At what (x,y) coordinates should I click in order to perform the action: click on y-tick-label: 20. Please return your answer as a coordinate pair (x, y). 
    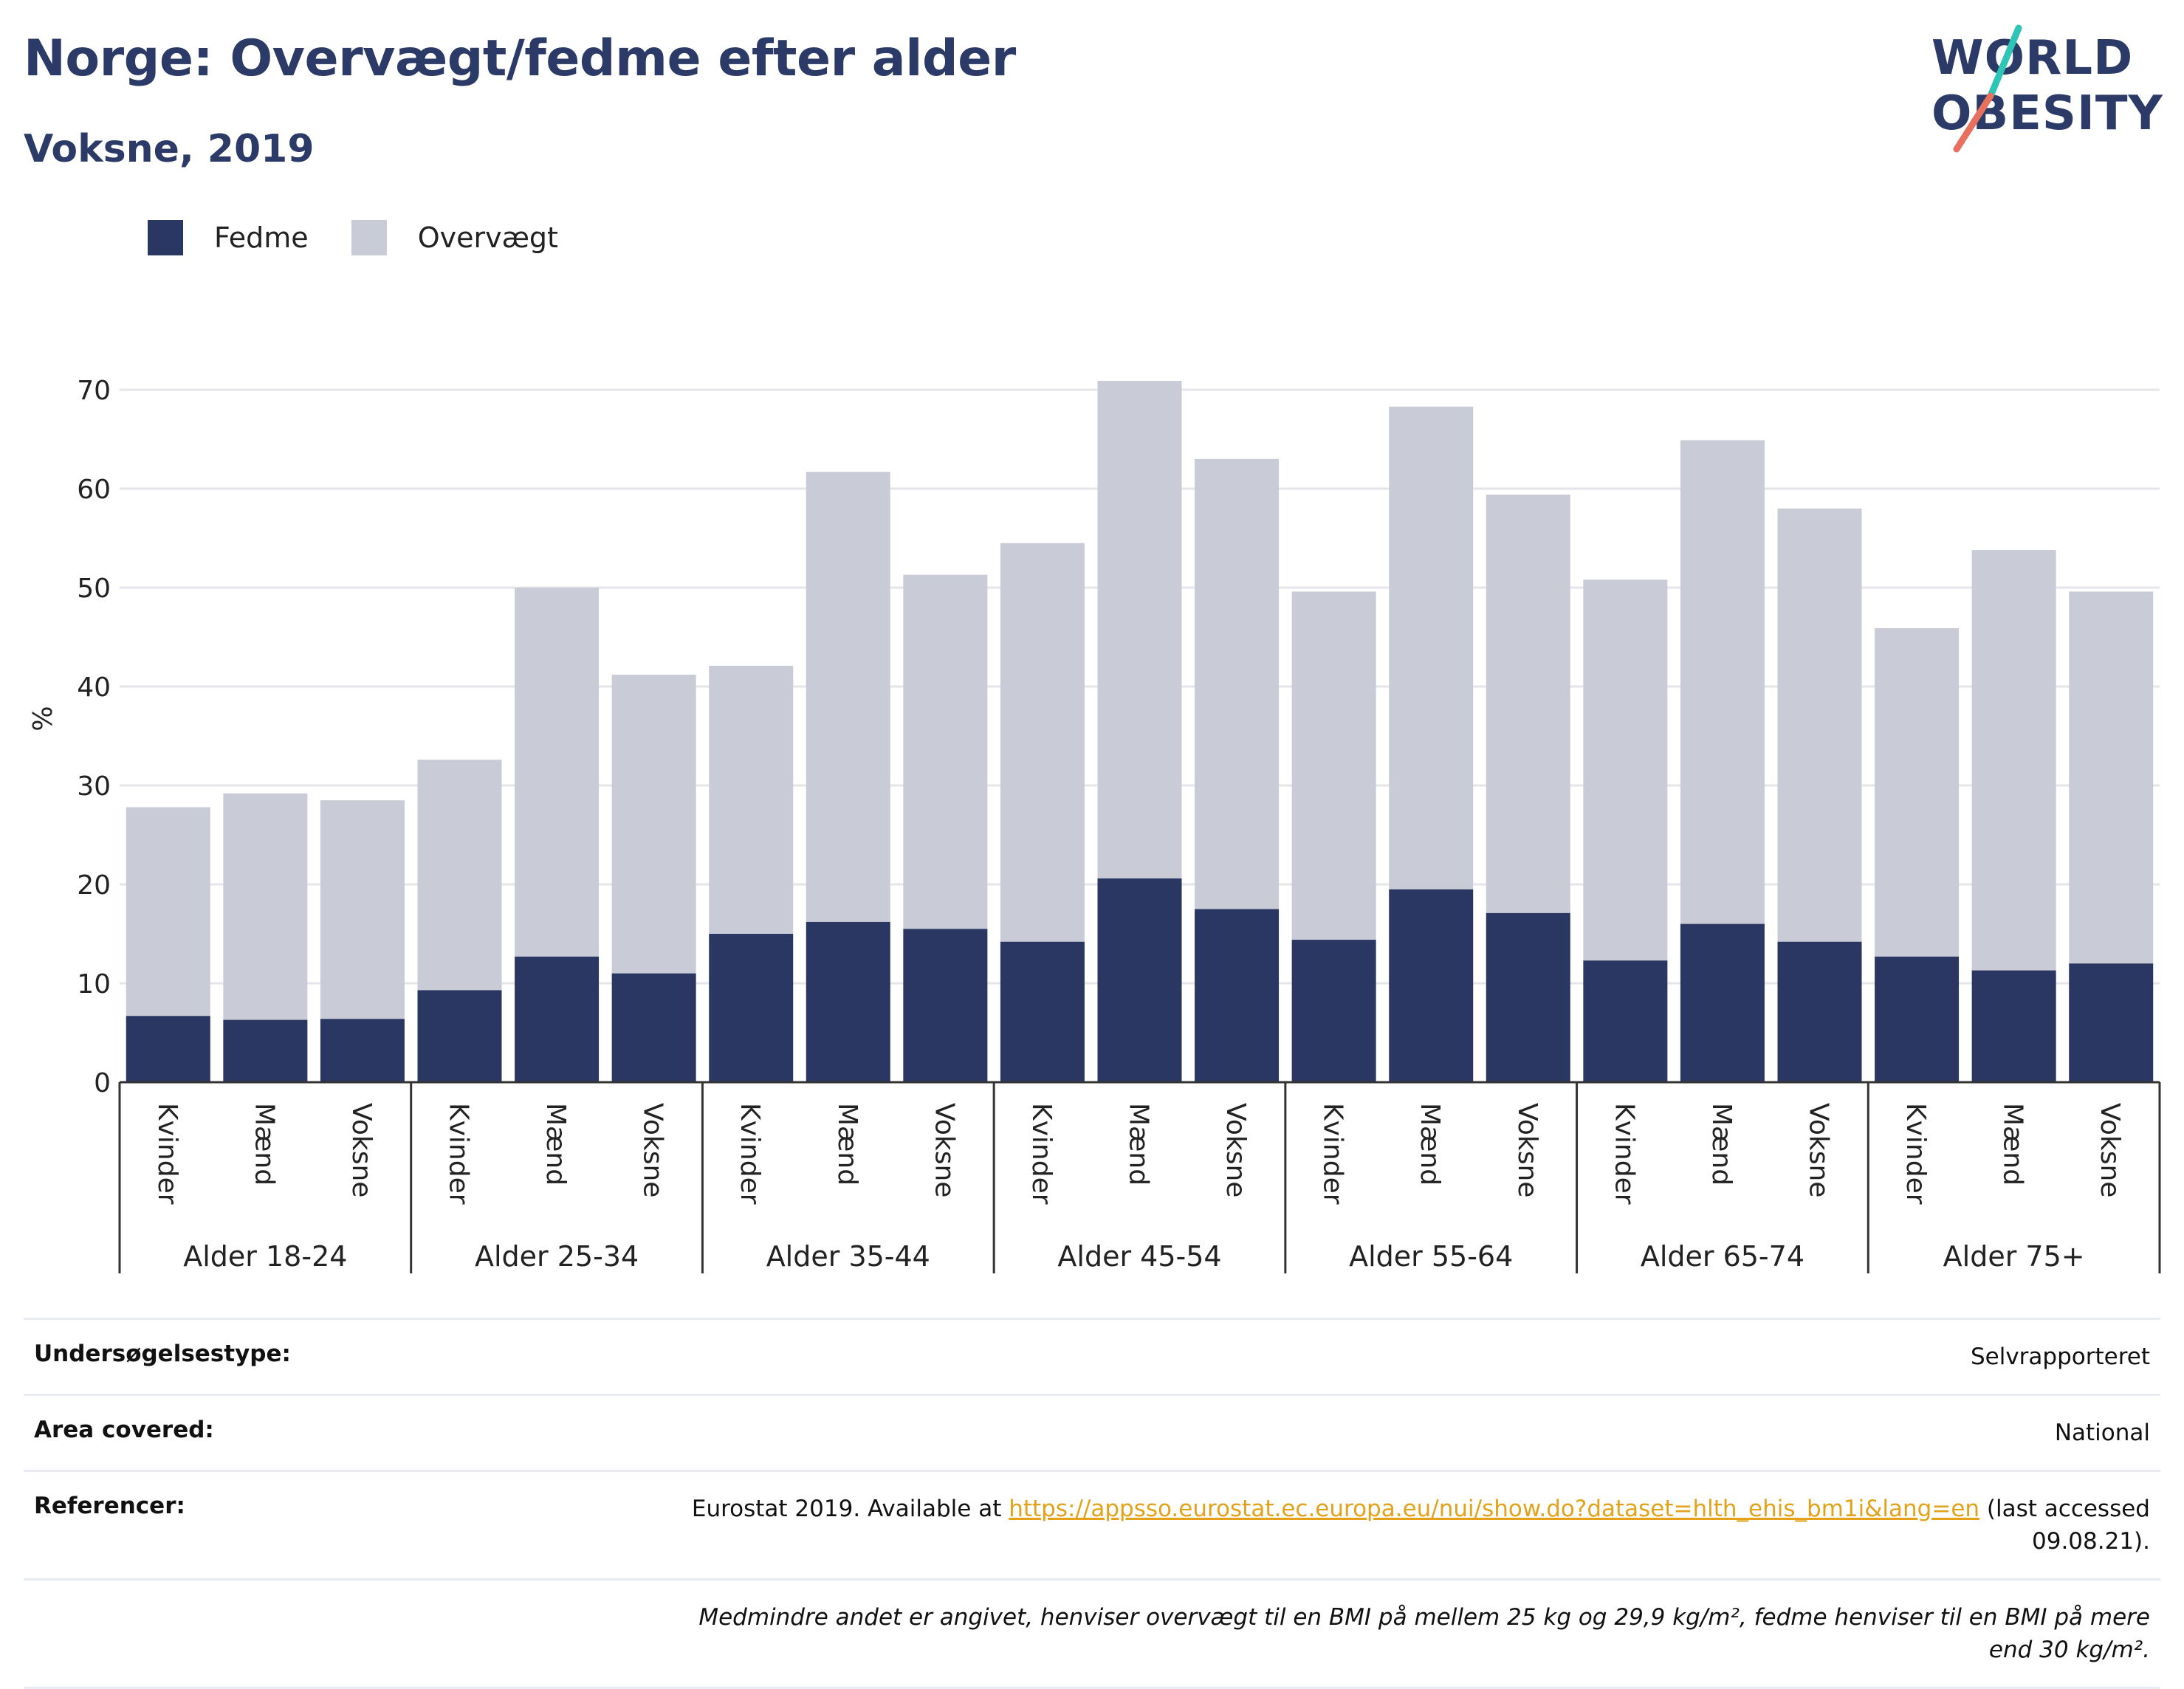
    Looking at the image, I should click on (94, 885).